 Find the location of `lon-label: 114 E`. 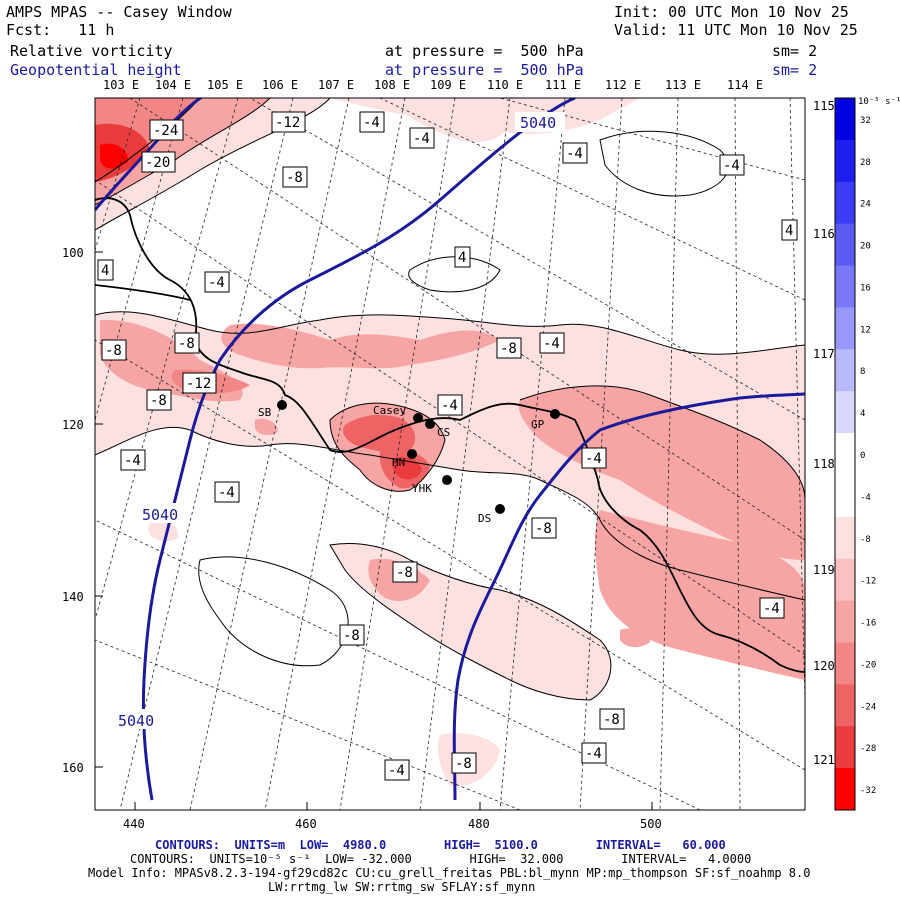

lon-label: 114 E is located at coordinates (745, 85).